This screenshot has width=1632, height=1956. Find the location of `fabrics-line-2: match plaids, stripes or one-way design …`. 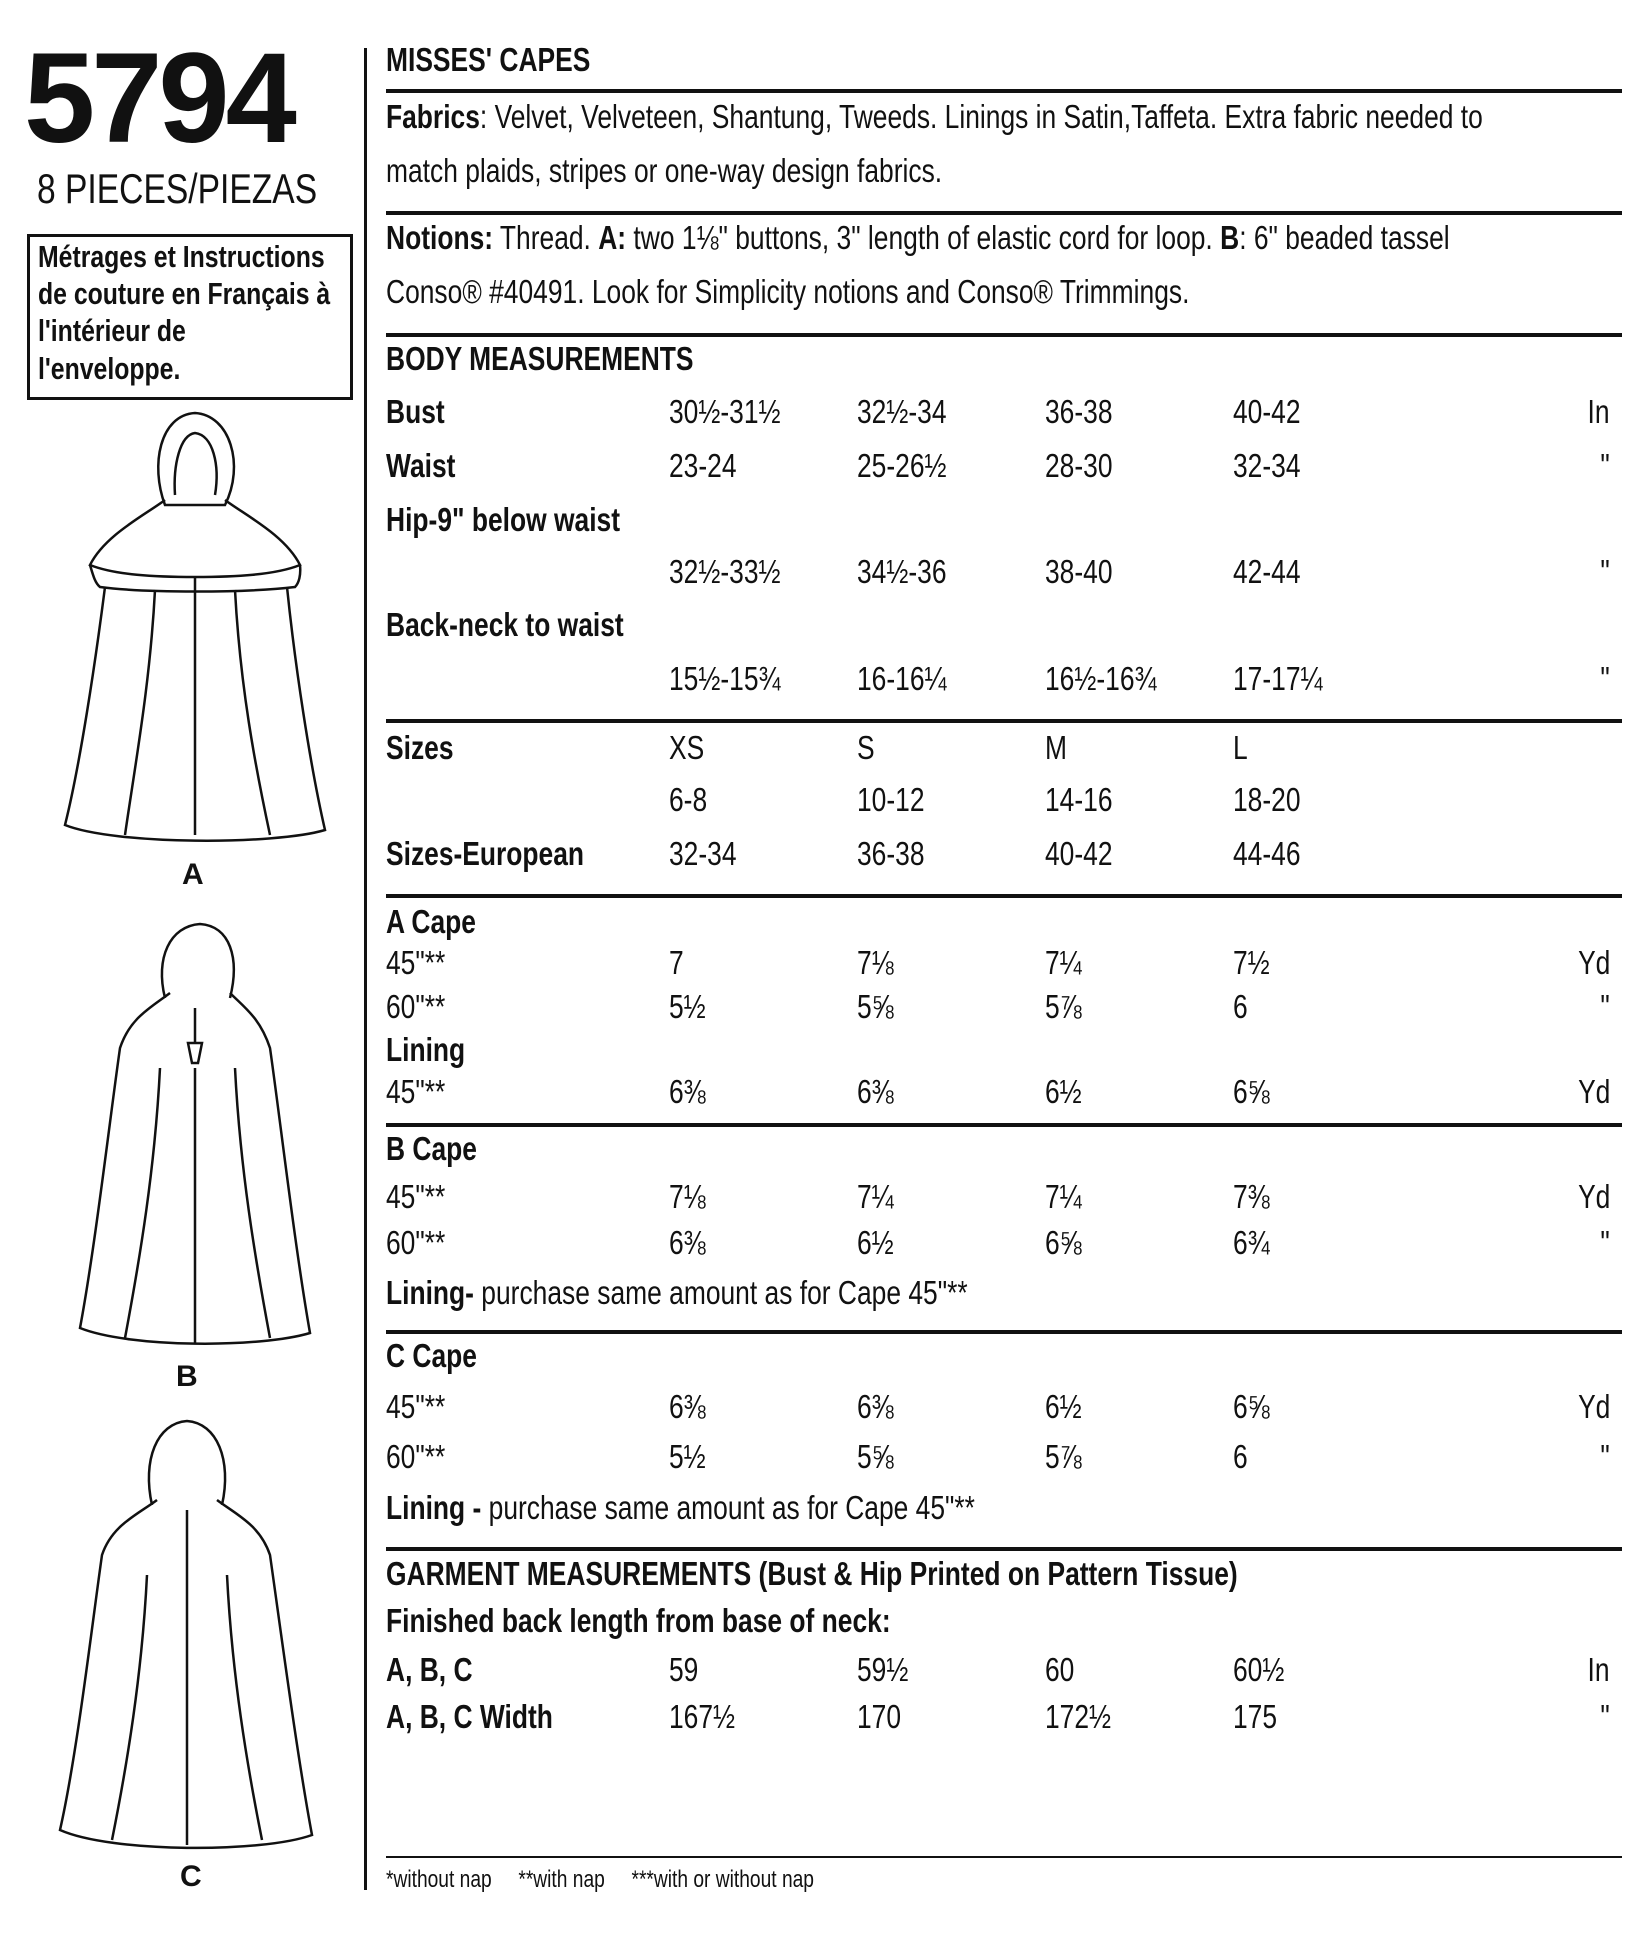

fabrics-line-2: match plaids, stripes or one-way design … is located at coordinates (664, 170).